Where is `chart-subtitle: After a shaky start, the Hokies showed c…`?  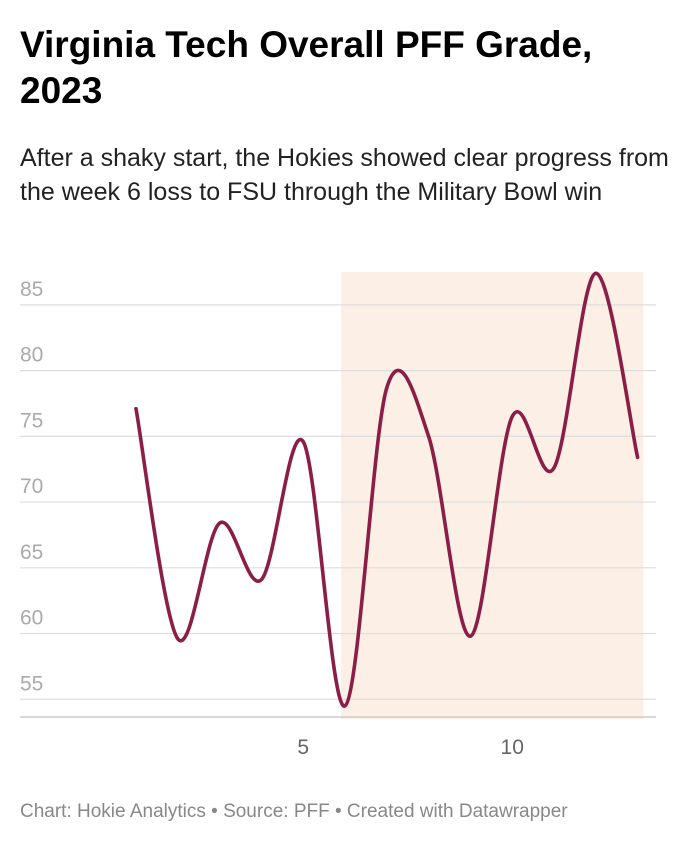
chart-subtitle: After a shaky start, the Hokies showed c… is located at coordinates (344, 175).